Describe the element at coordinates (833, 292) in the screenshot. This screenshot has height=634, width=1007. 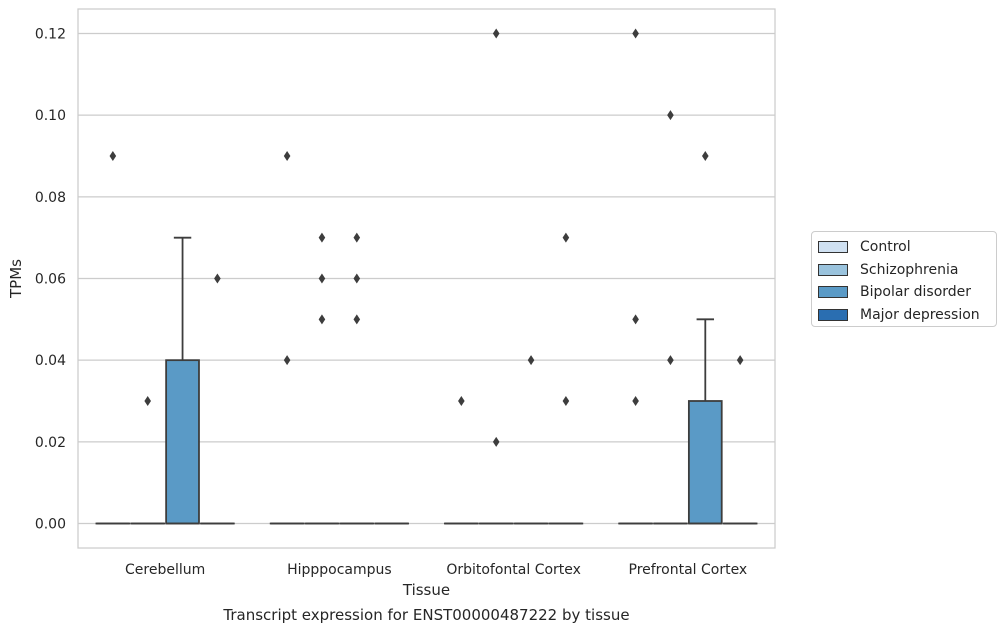
I see `legend-swatch-bipolar-disorder` at that location.